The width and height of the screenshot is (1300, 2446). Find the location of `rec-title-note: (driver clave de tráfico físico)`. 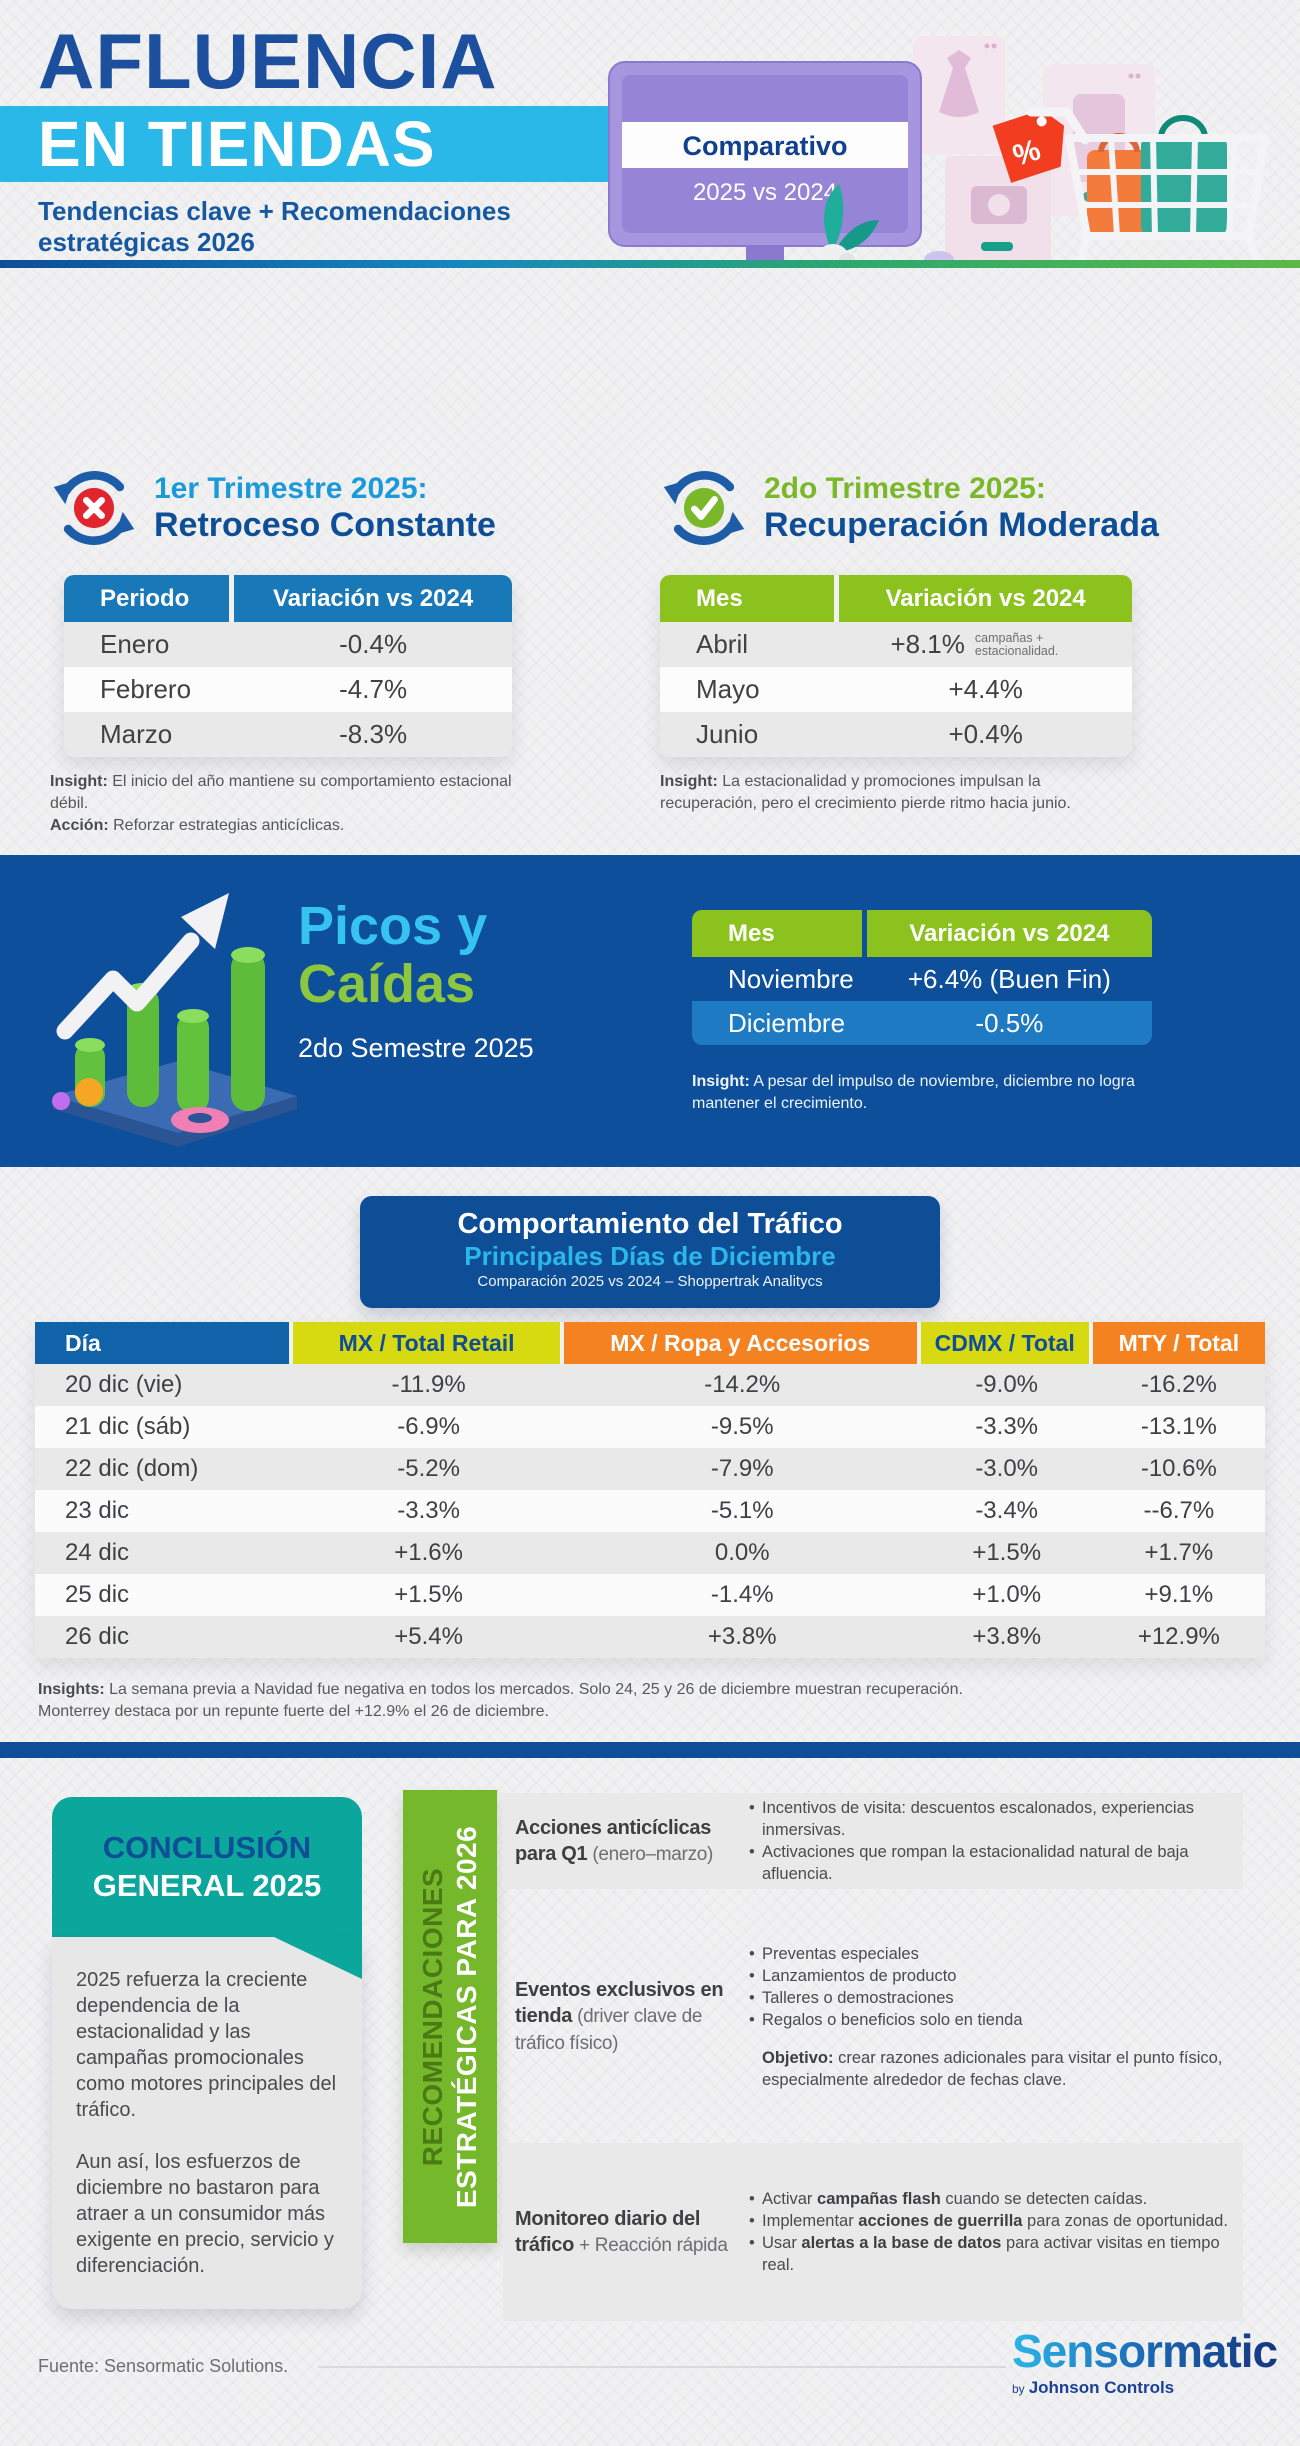

rec-title-note: (driver clave de tráfico físico) is located at coordinates (609, 2030).